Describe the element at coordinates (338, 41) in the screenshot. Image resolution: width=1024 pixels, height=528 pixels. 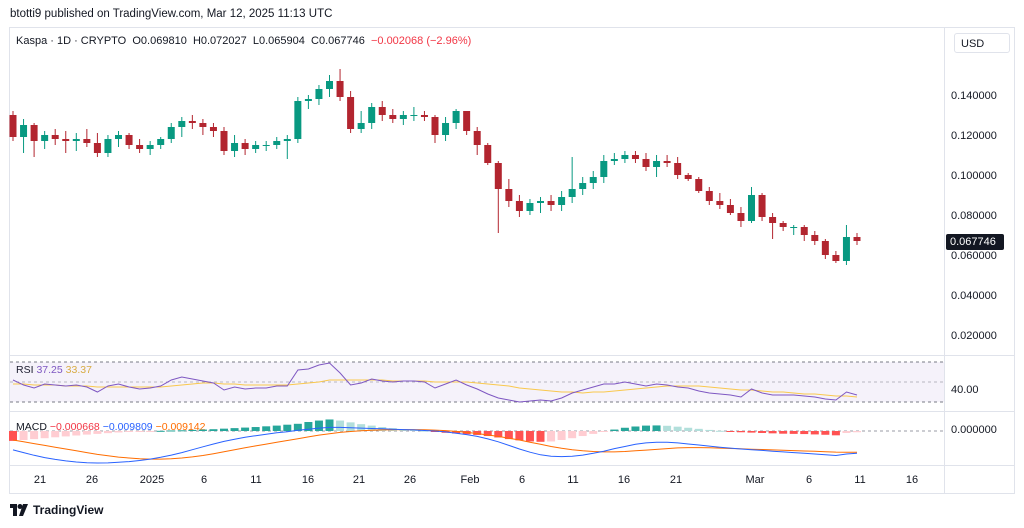
I see `close-value: C0.067746` at that location.